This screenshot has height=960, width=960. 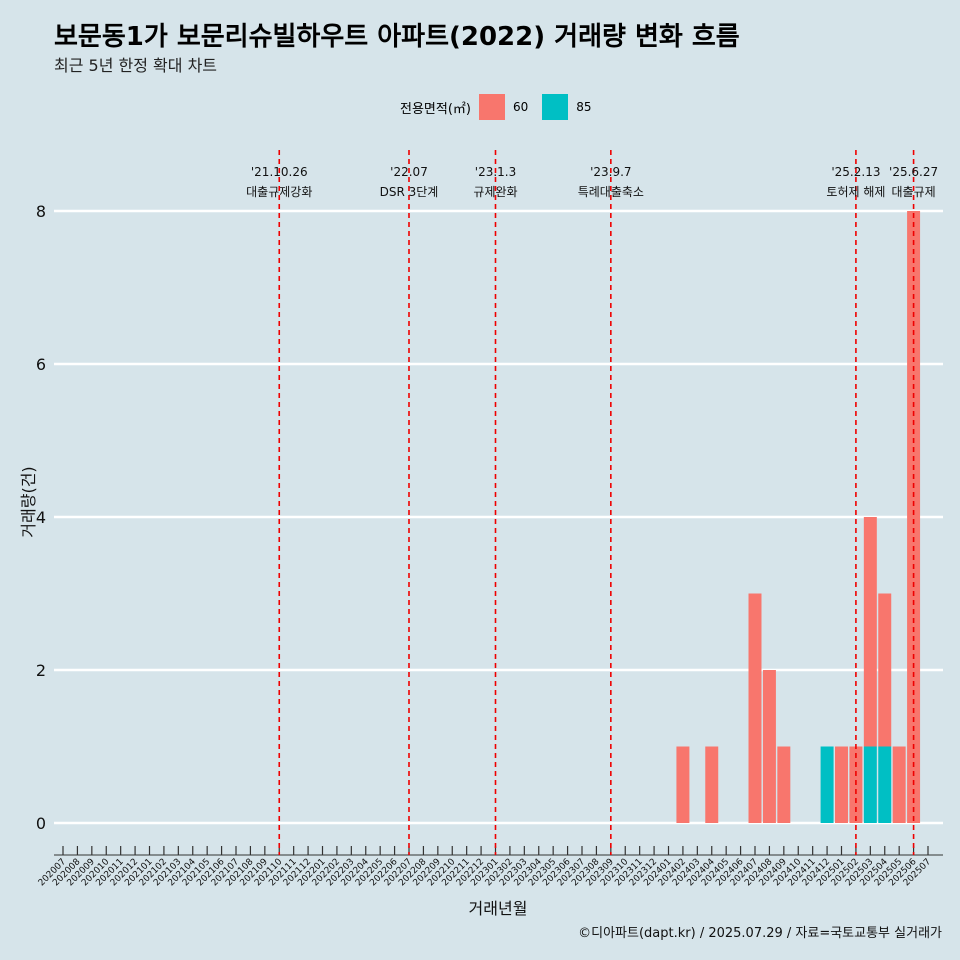 I want to click on annotation-date: '23.9.7, so click(x=610, y=172).